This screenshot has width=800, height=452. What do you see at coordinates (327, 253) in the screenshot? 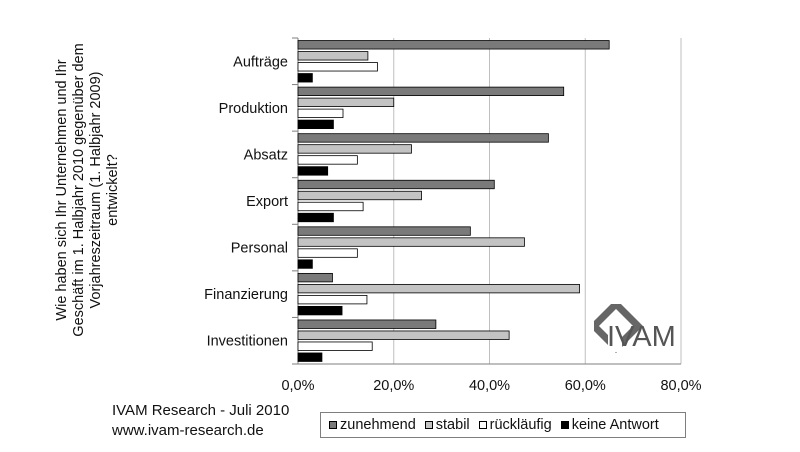
I see `bar-rückläufig-4` at bounding box center [327, 253].